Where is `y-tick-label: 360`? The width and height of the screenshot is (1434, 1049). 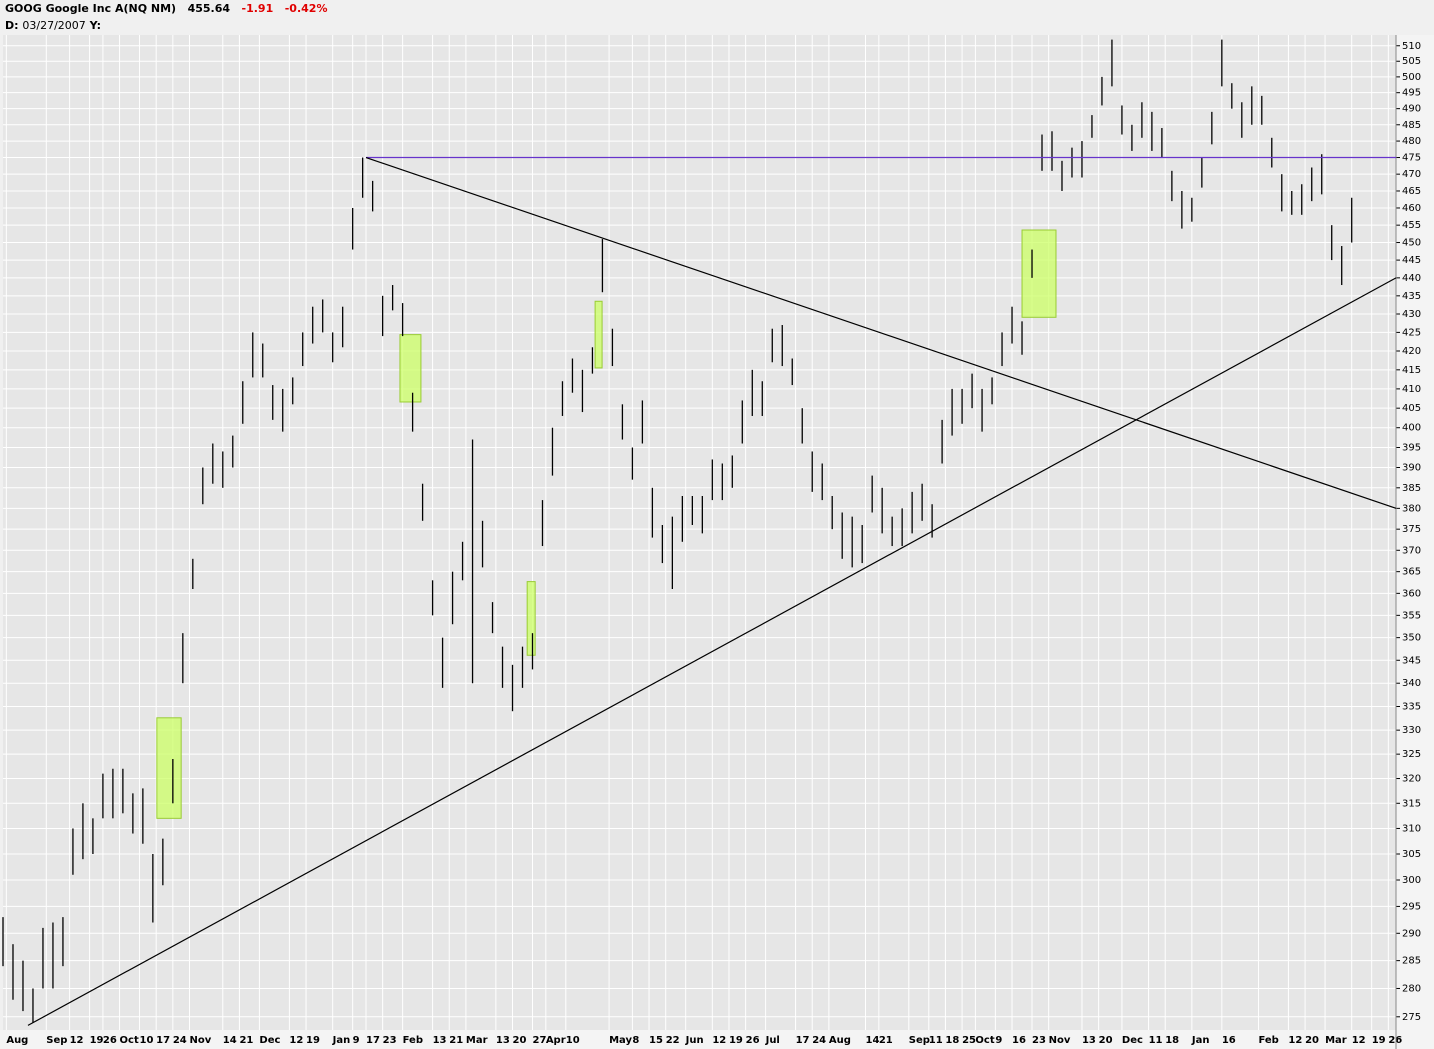 y-tick-label: 360 is located at coordinates (1411, 593).